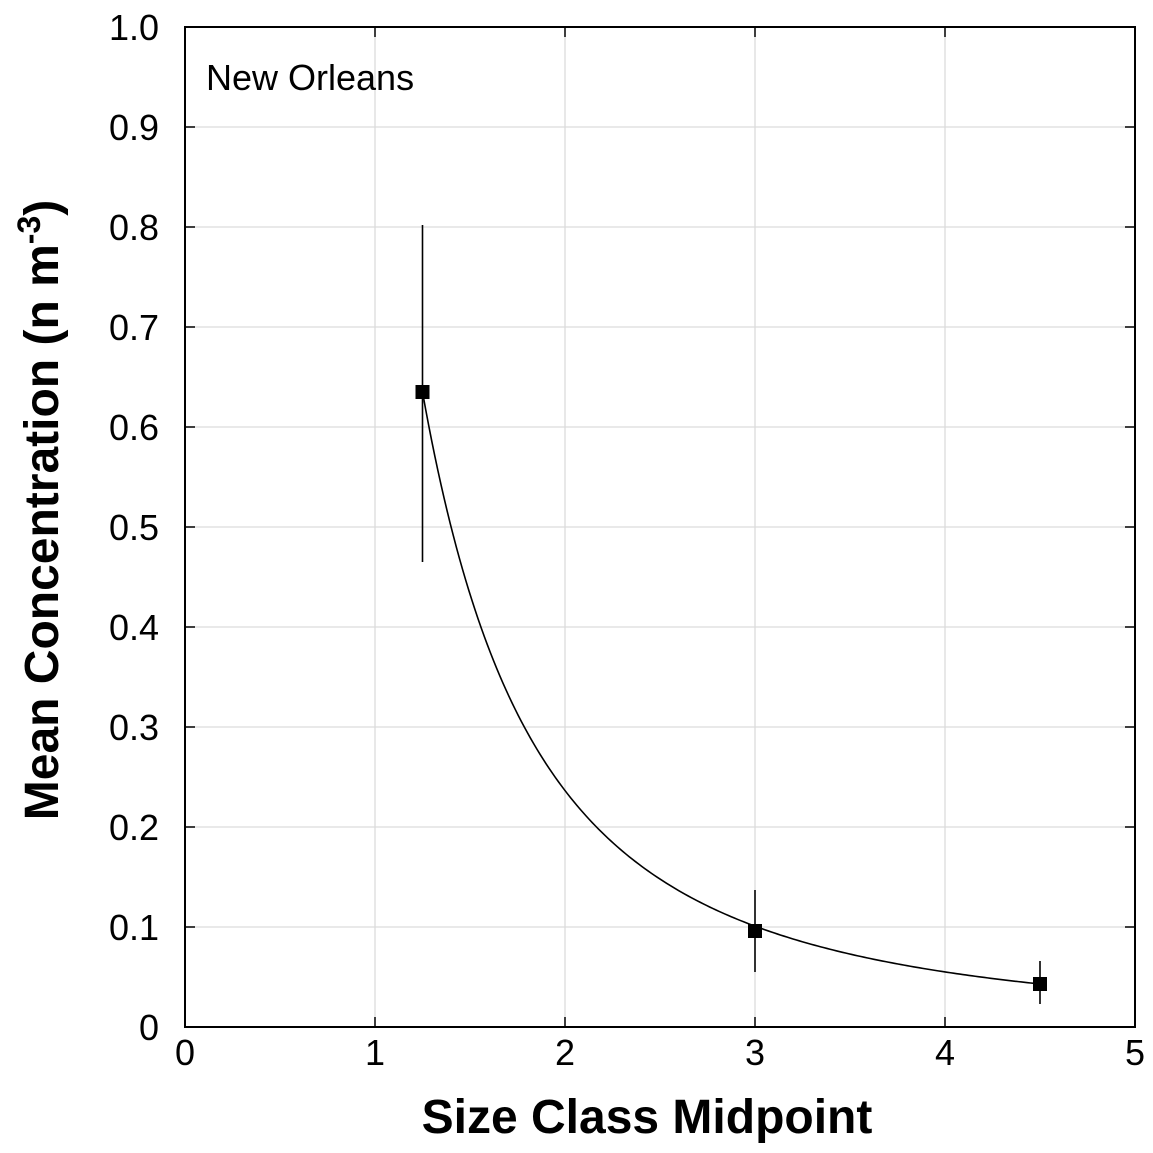 This screenshot has height=1153, width=1153. I want to click on y-axis-title: Mean Concentration (n m-3), so click(40, 510).